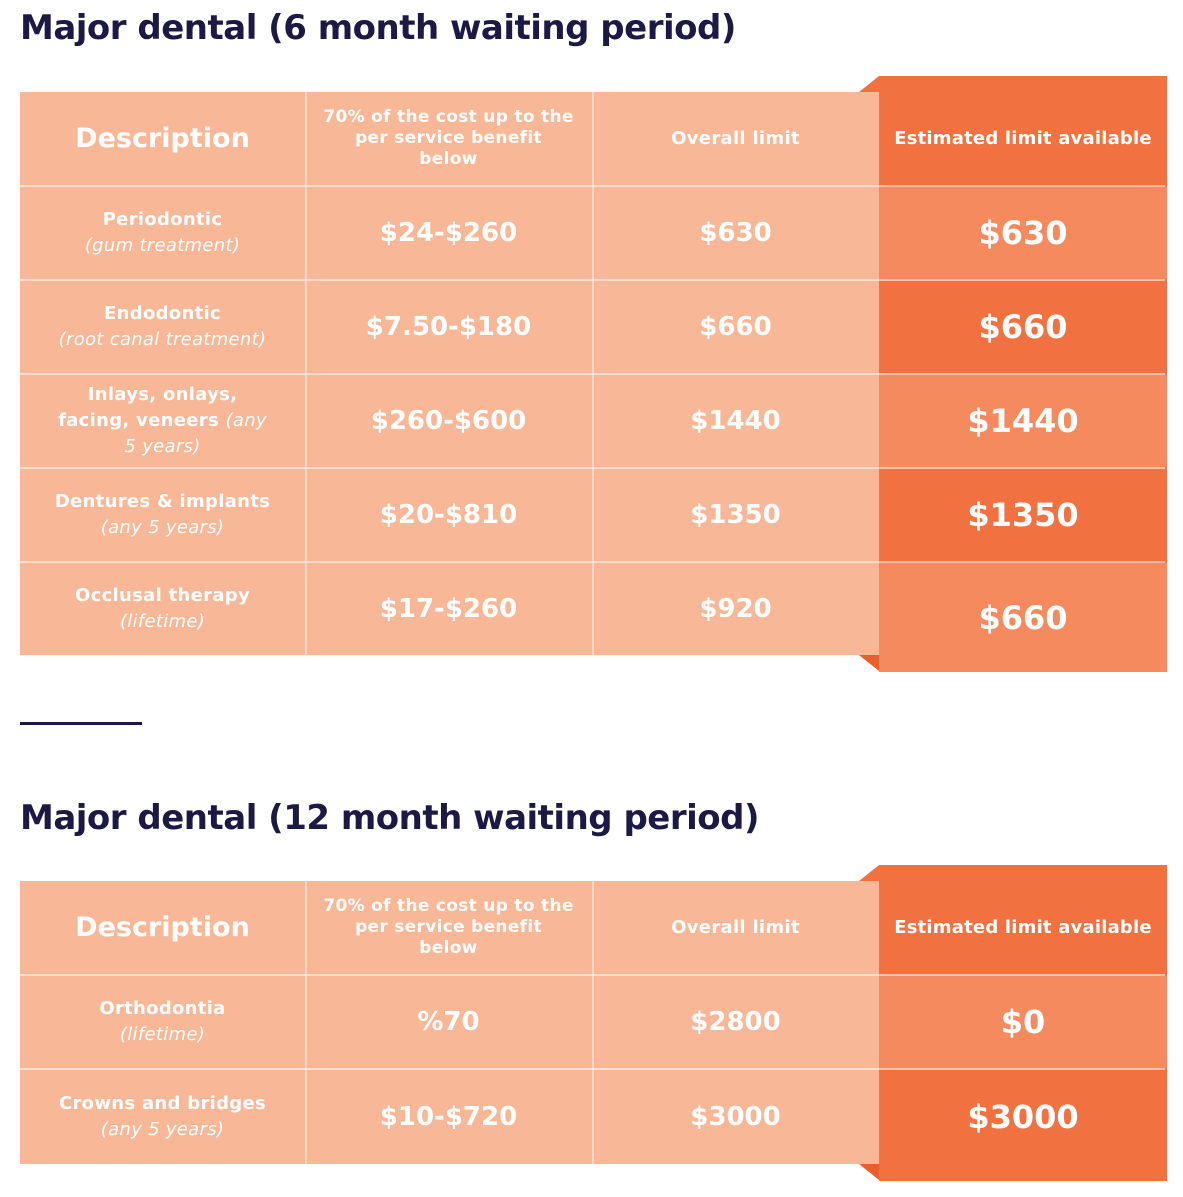 This screenshot has width=1183, height=1197. Describe the element at coordinates (448, 327) in the screenshot. I see `benefit-range: $7.50-$180` at that location.